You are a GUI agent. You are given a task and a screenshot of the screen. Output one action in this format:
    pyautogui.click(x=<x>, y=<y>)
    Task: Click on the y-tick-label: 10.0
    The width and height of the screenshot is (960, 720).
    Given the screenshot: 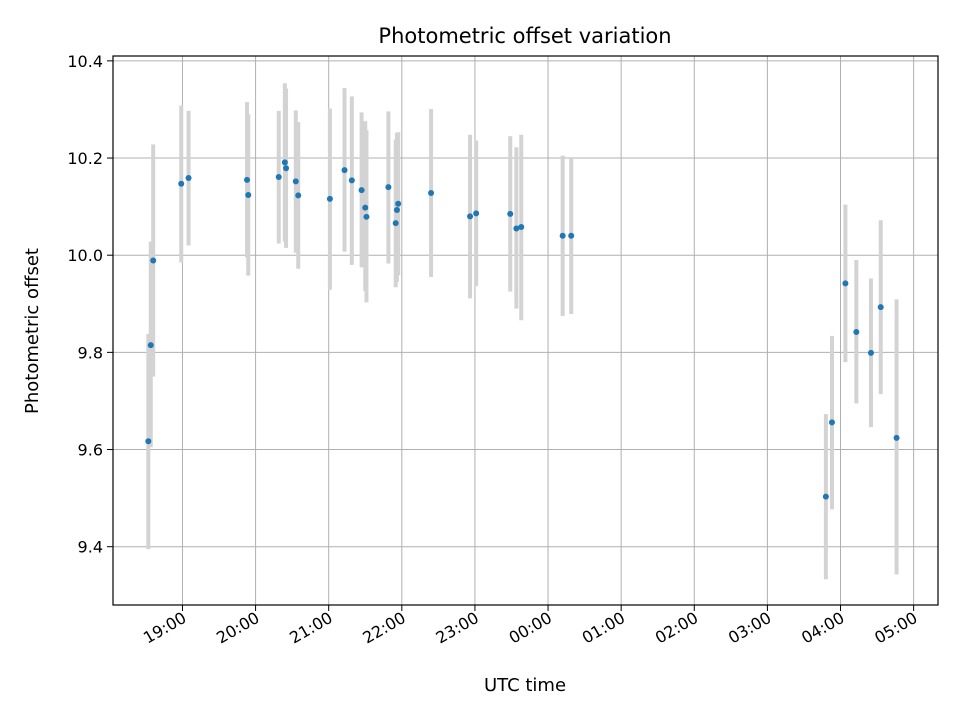 What is the action you would take?
    pyautogui.click(x=85, y=255)
    